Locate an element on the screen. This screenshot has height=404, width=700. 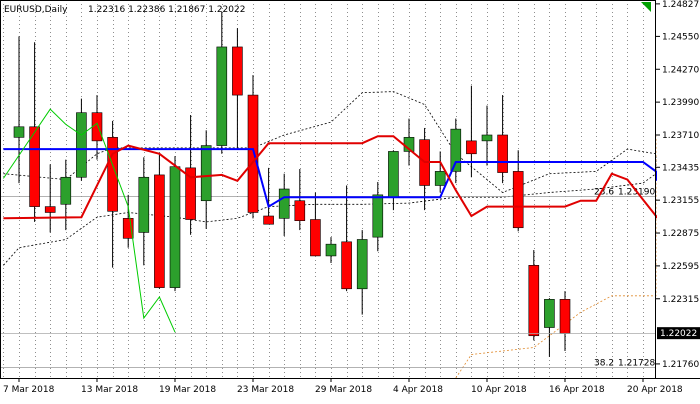
y-tick-label: 1.24270 is located at coordinates (680, 70).